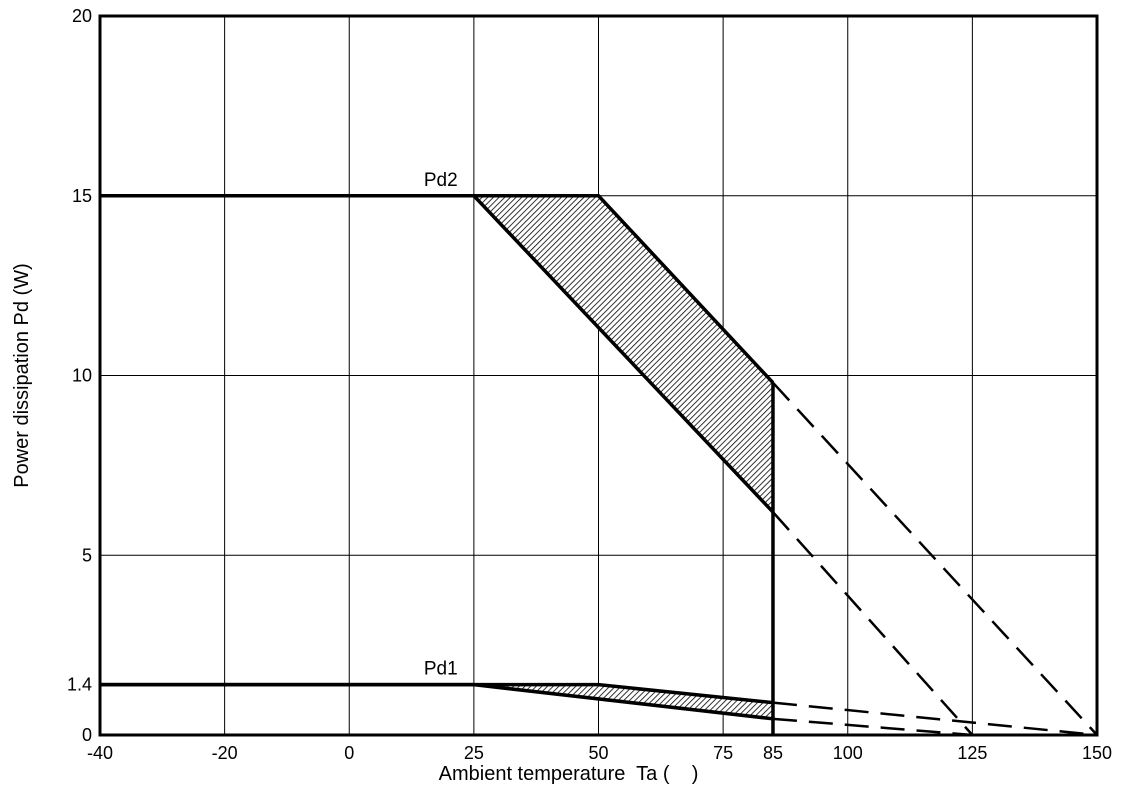 Image resolution: width=1122 pixels, height=811 pixels. What do you see at coordinates (569, 774) in the screenshot?
I see `x-axis-title: Ambient temperature Ta ( )` at bounding box center [569, 774].